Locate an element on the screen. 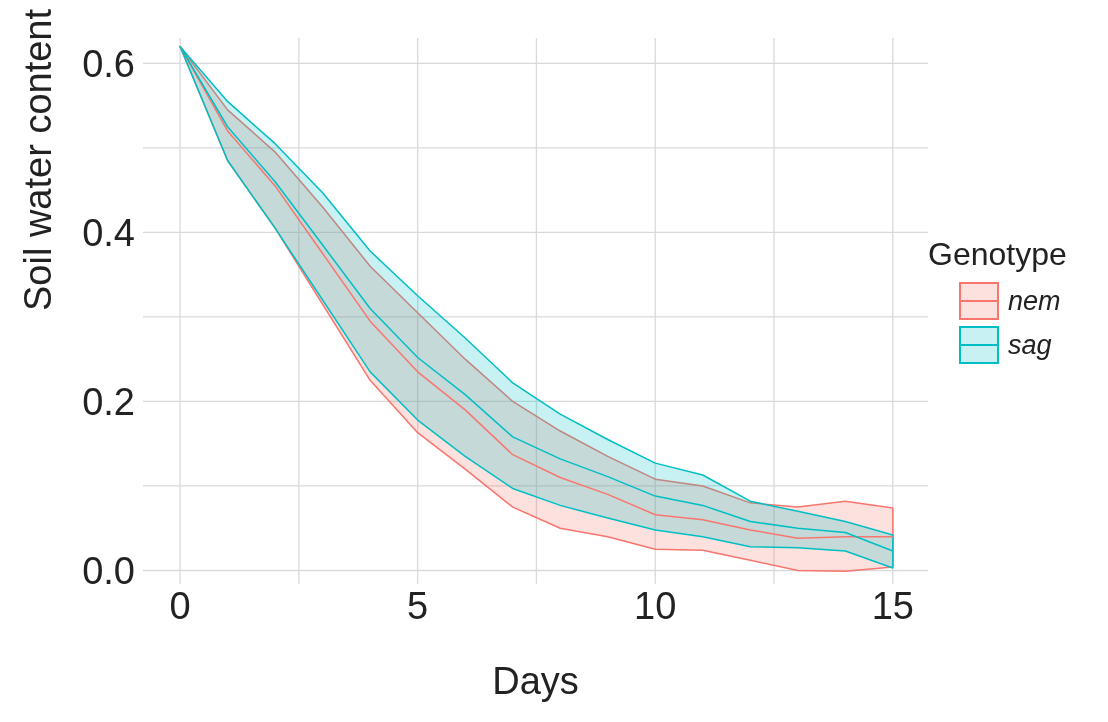 The width and height of the screenshot is (1108, 722). x-tick-label: 0 is located at coordinates (180, 605).